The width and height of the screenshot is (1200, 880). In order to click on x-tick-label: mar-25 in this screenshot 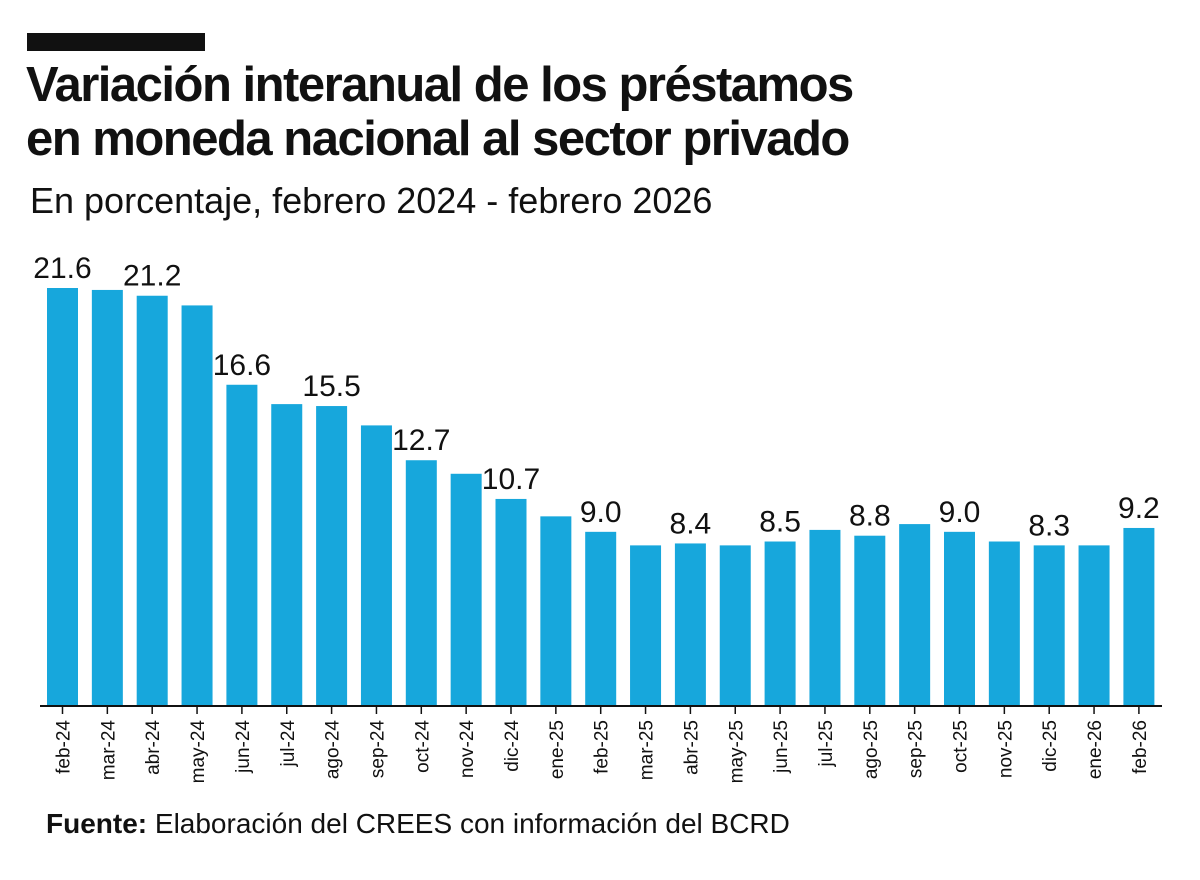, I will do `click(647, 750)`.